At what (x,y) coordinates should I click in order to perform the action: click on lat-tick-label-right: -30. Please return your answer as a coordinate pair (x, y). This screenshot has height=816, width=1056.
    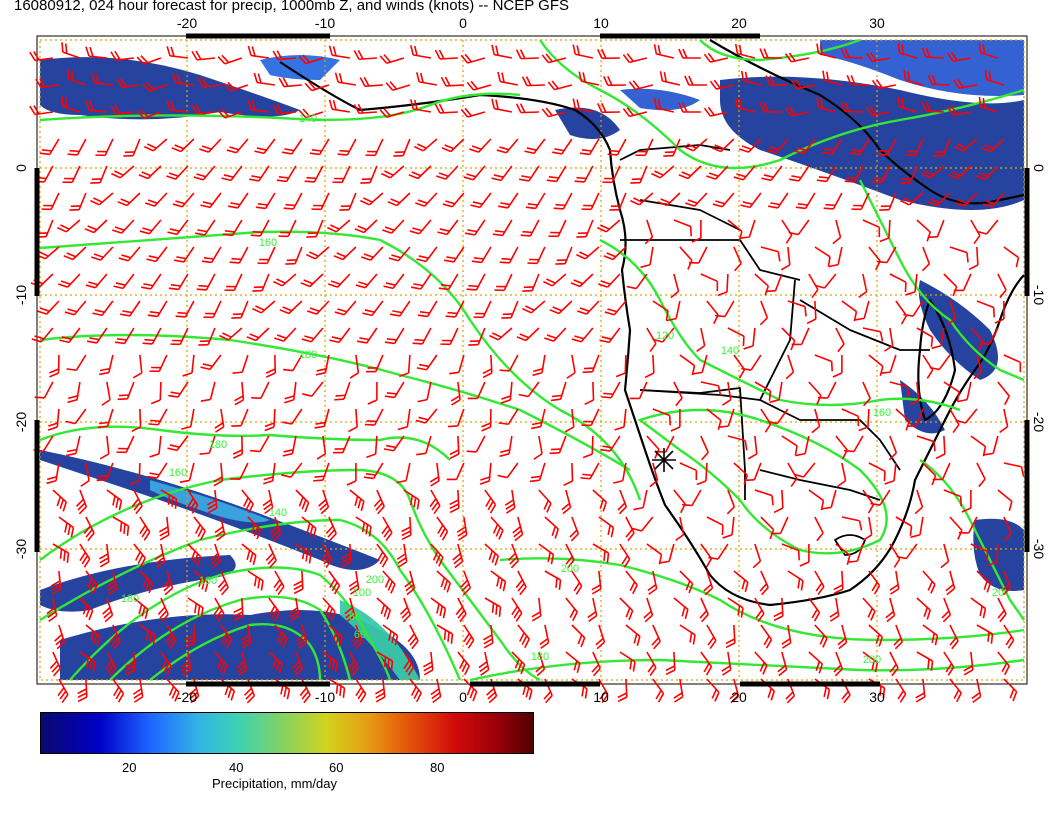
    Looking at the image, I should click on (1039, 549).